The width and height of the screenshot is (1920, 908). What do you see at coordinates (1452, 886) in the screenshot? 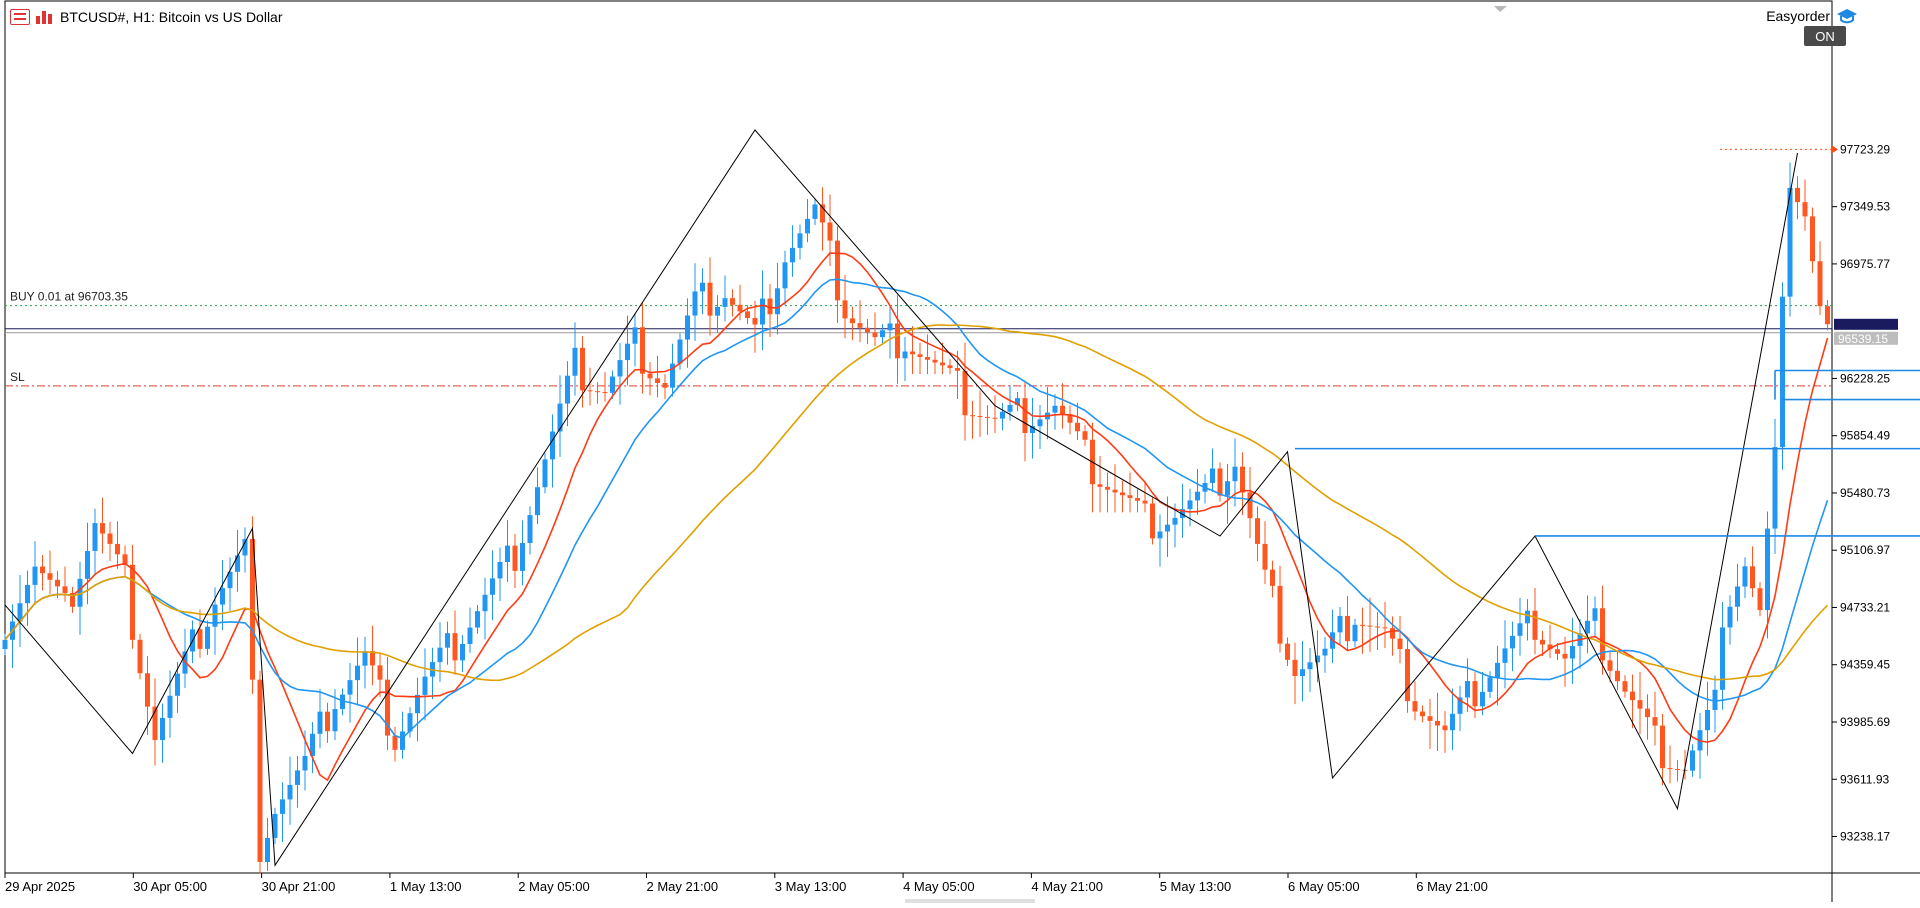
I see `time-tick-label: 6 May 21:00` at bounding box center [1452, 886].